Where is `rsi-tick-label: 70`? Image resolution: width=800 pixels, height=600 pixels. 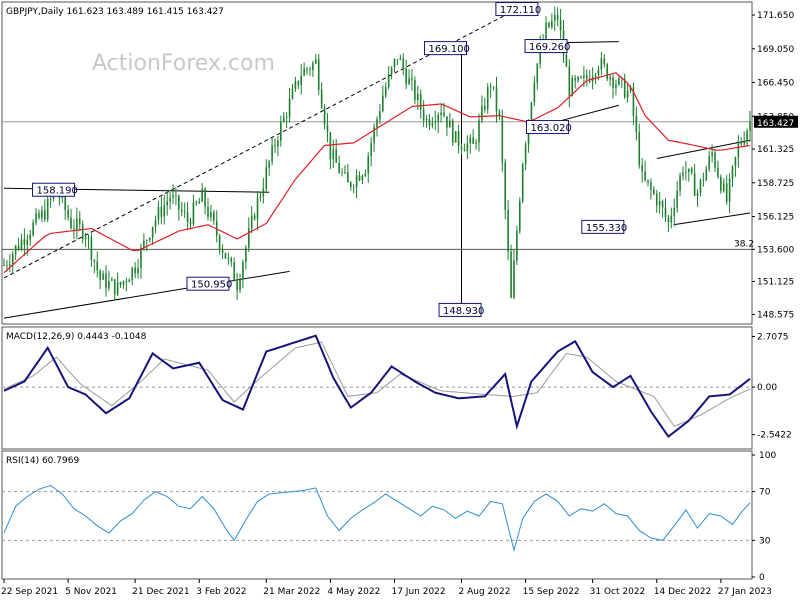 rsi-tick-label: 70 is located at coordinates (765, 493).